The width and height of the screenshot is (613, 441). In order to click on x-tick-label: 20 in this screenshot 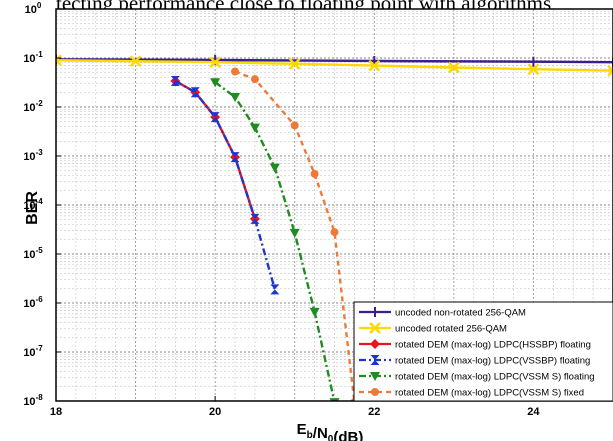, I will do `click(215, 412)`.